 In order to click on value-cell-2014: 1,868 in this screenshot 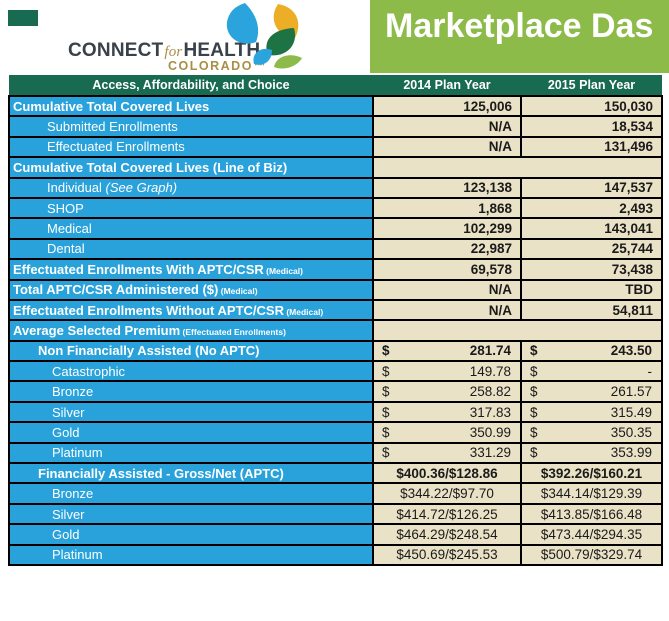, I will do `click(447, 208)`.